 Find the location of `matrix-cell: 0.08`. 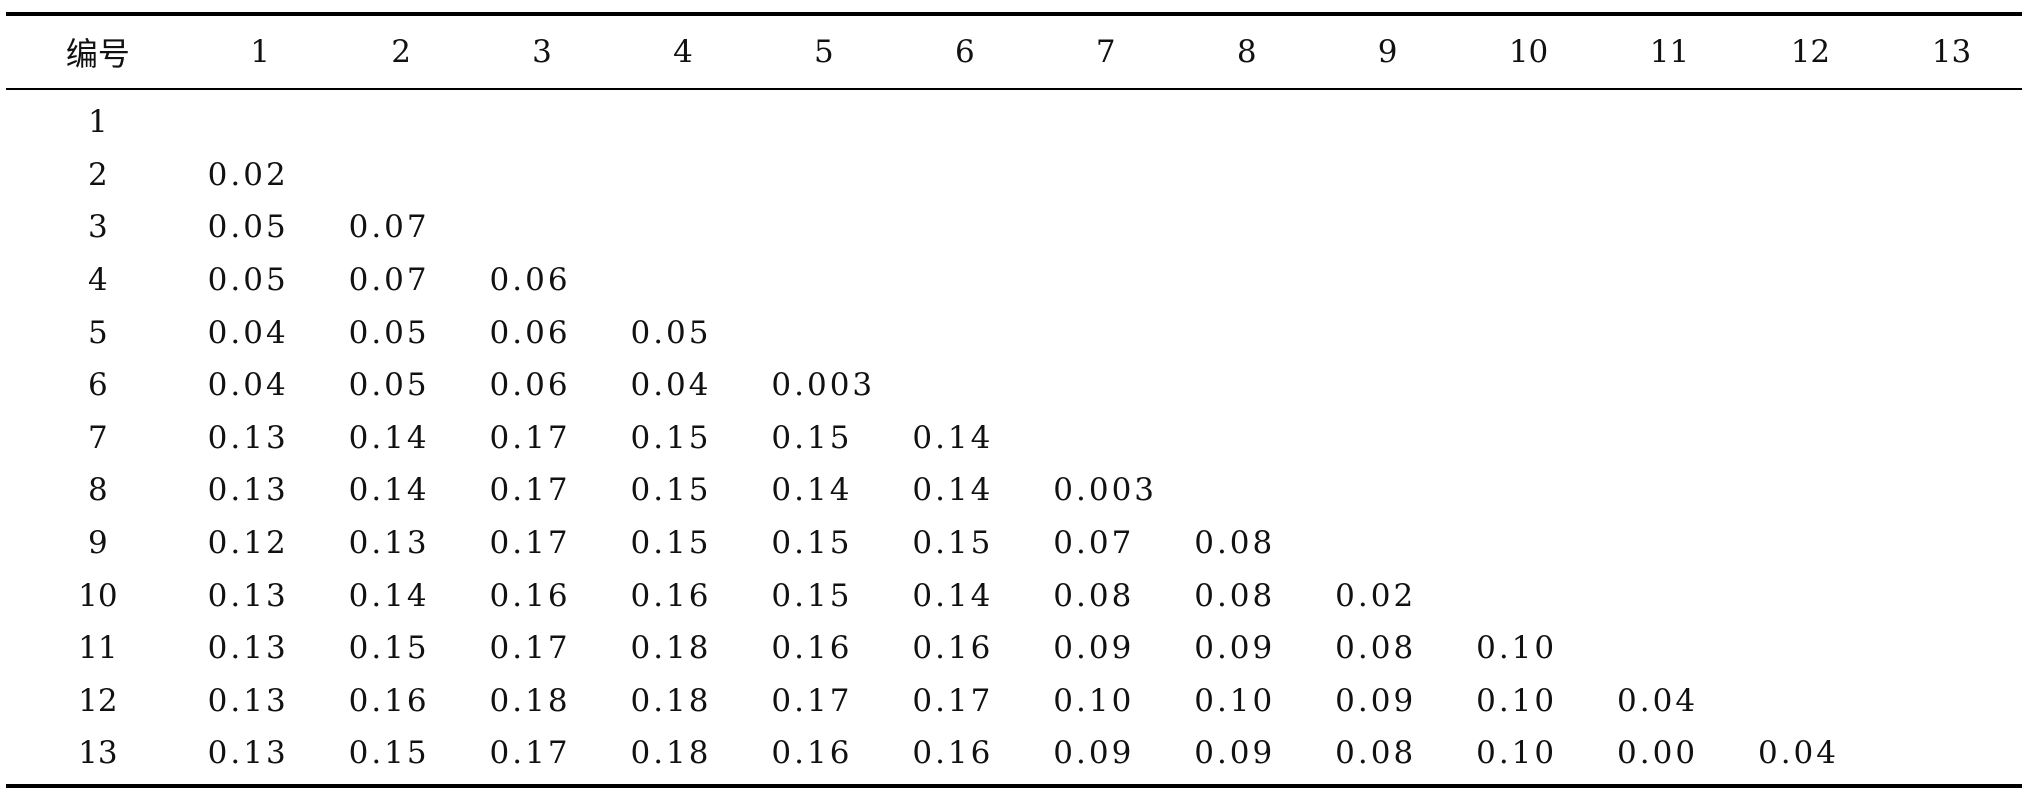

matrix-cell: 0.08 is located at coordinates (1376, 753).